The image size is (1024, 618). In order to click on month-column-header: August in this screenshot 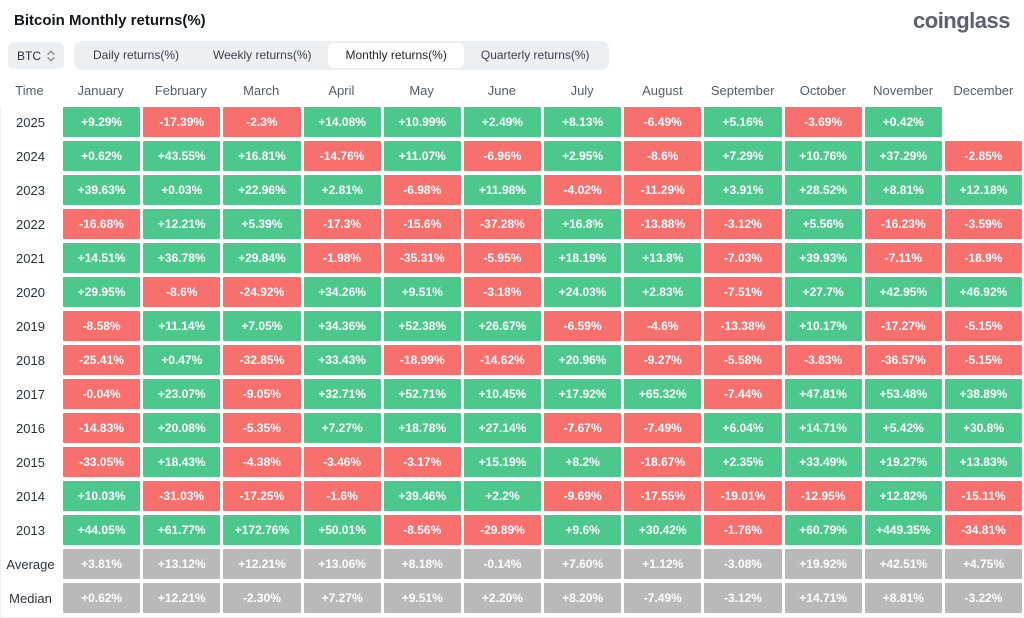, I will do `click(662, 90)`.